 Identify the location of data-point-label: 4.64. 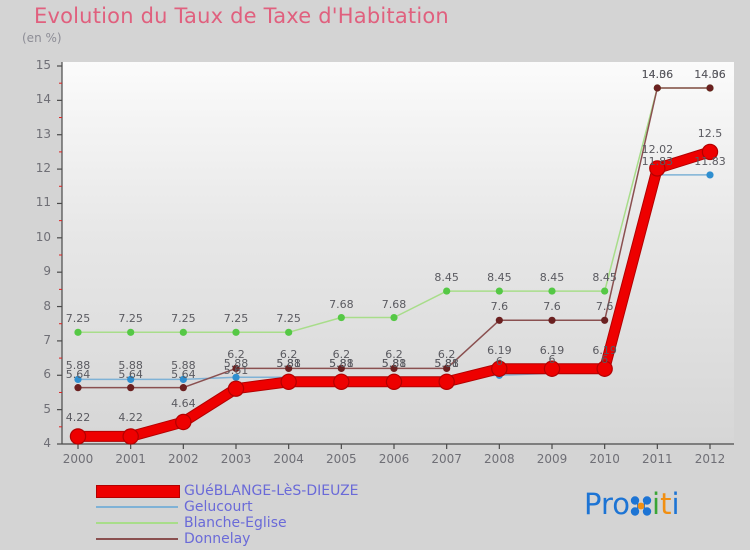
(183, 403).